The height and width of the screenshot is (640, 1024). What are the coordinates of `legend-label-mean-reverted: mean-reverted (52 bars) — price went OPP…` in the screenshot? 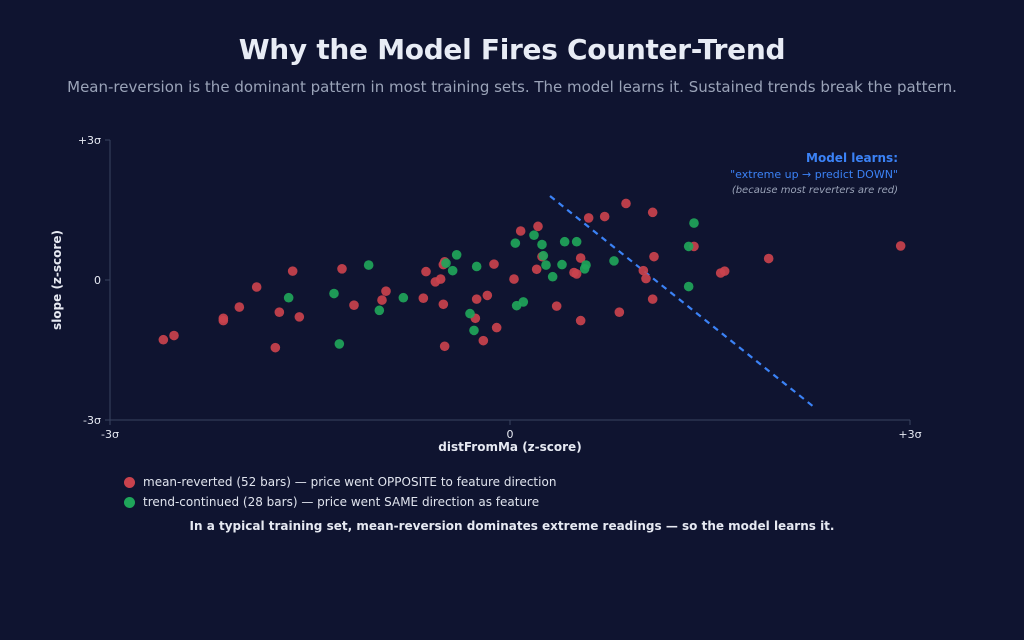 It's located at (350, 482).